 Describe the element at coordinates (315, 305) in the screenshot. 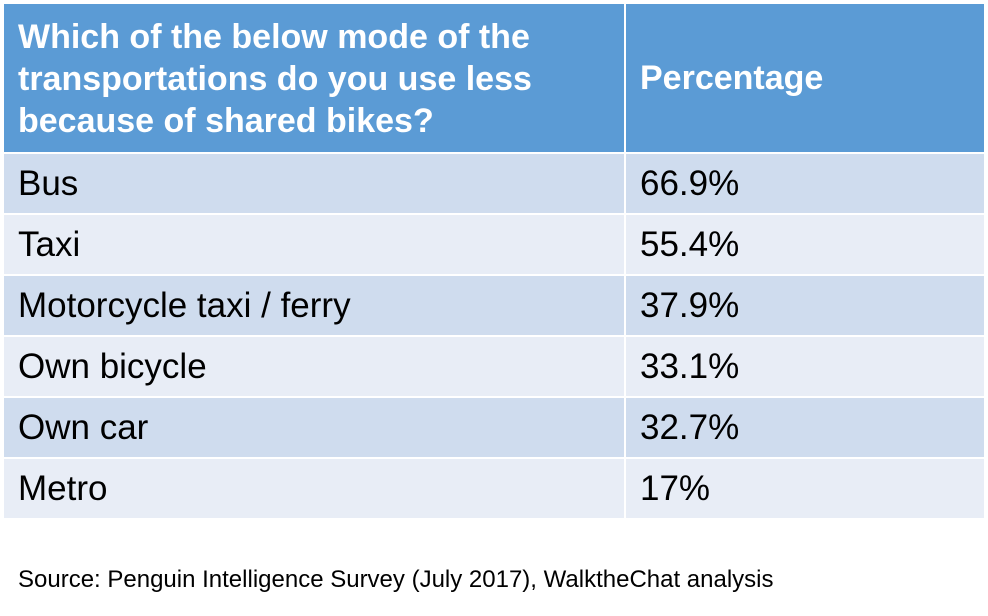

I see `row-label: Motorcycle taxi / ferry` at that location.